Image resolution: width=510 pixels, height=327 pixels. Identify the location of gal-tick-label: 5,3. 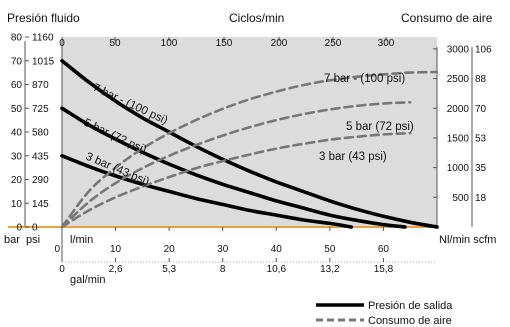
(169, 269).